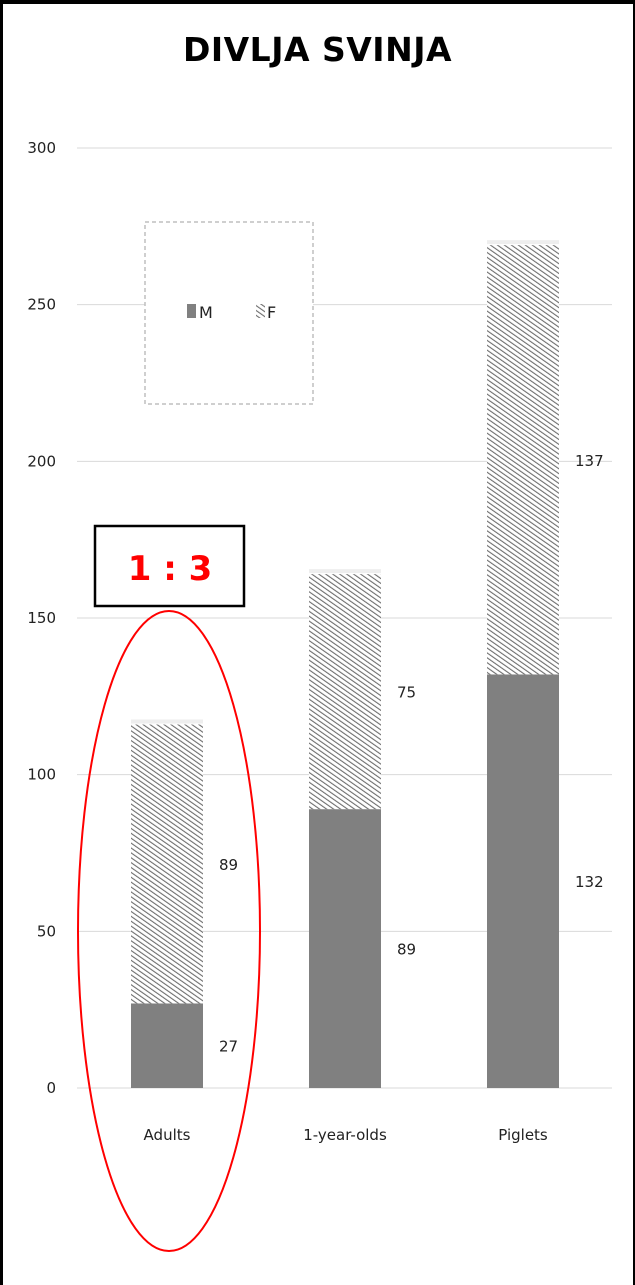 This screenshot has width=635, height=1285. Describe the element at coordinates (345, 692) in the screenshot. I see `bar-f-1-year-olds` at that location.